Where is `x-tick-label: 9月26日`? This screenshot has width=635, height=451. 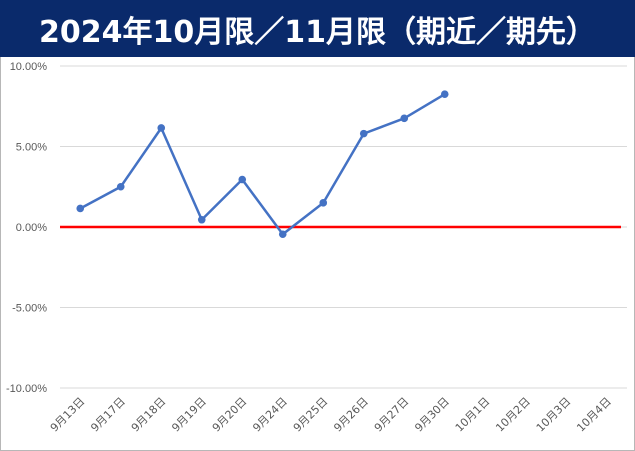 x-tick-label: 9月26日 is located at coordinates (351, 415).